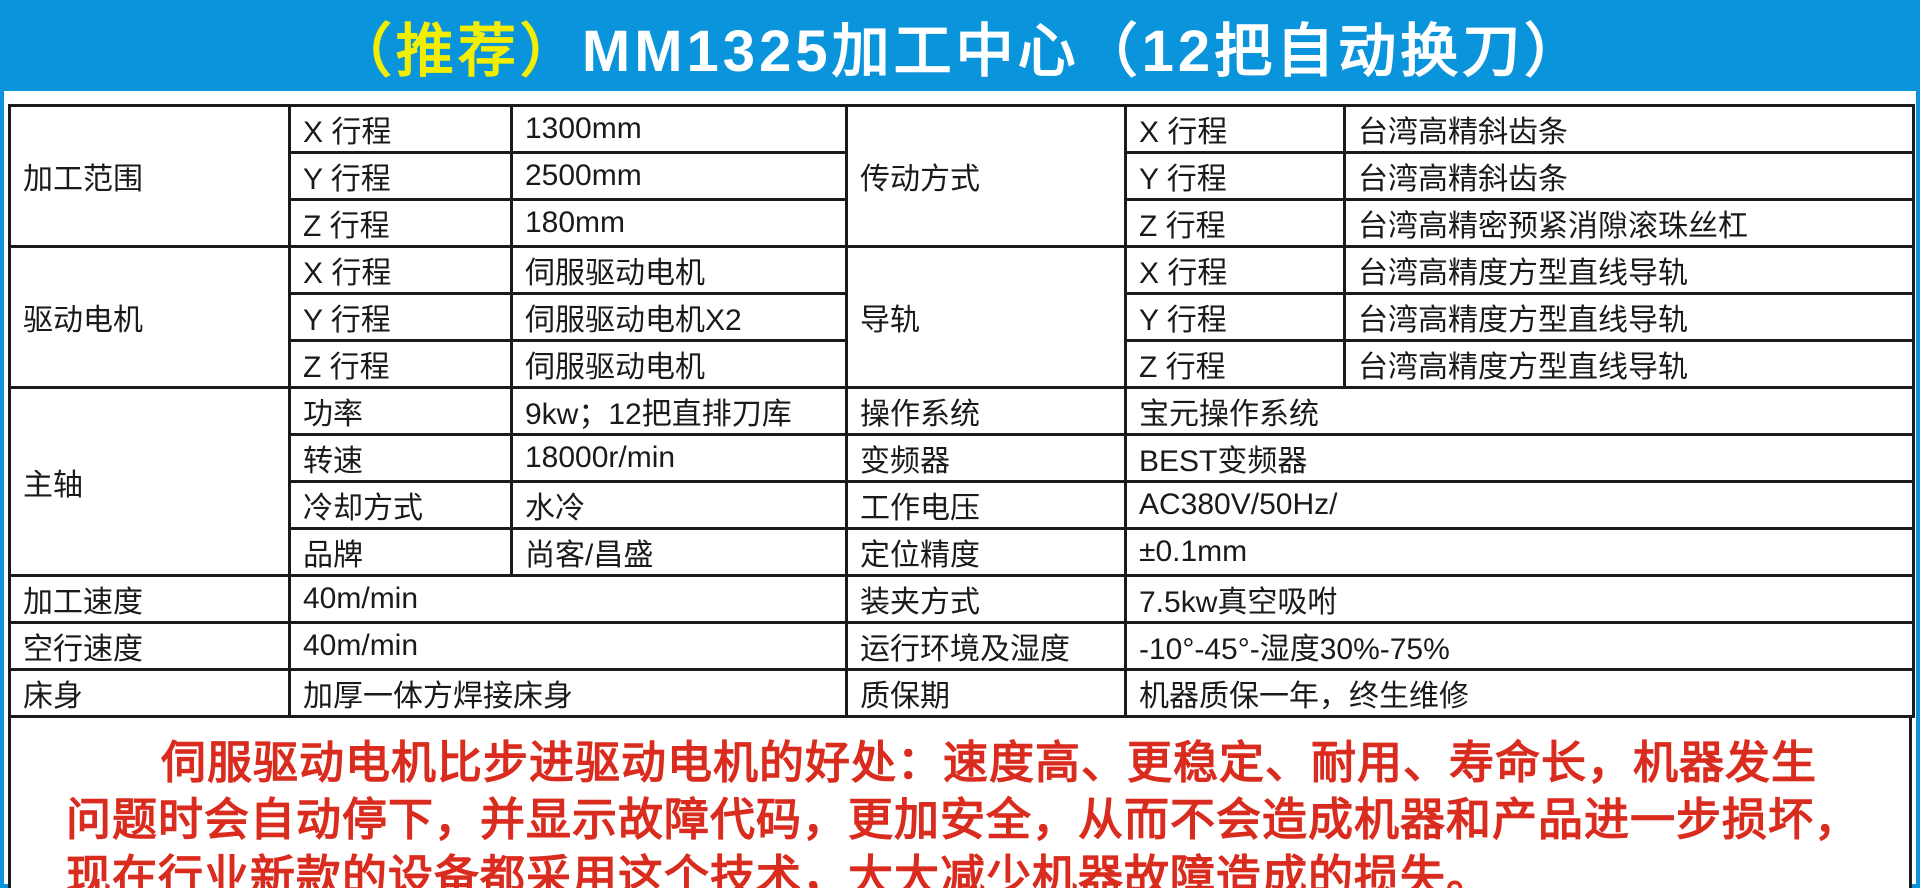 This screenshot has width=1920, height=888. I want to click on table-row: 品牌 尚客/昌盛 定位精度 ±0.1mm, so click(962, 552).